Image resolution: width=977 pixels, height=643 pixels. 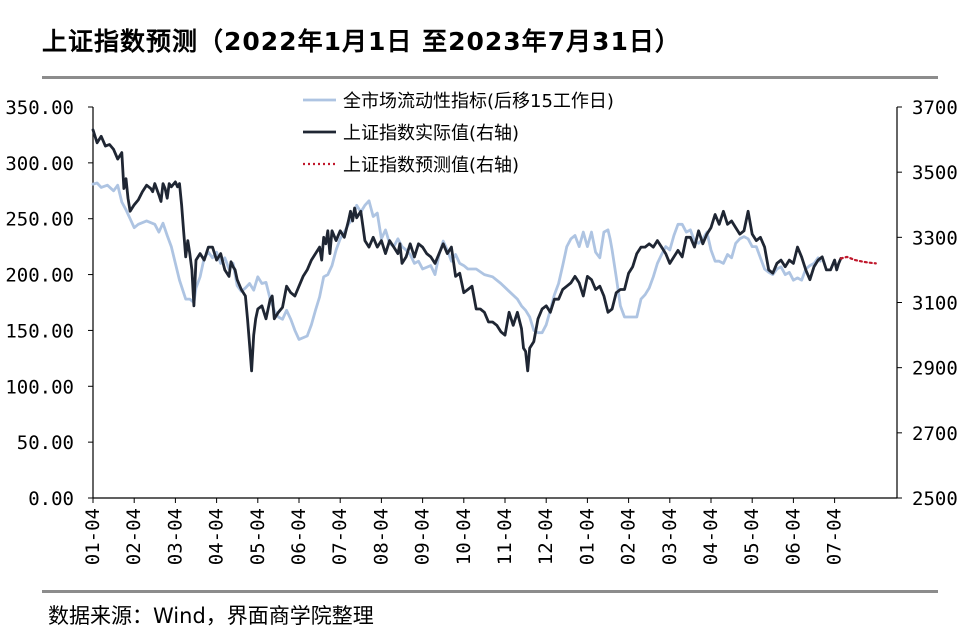 What do you see at coordinates (39, 276) in the screenshot?
I see `left-tick-label: 200.00` at bounding box center [39, 276].